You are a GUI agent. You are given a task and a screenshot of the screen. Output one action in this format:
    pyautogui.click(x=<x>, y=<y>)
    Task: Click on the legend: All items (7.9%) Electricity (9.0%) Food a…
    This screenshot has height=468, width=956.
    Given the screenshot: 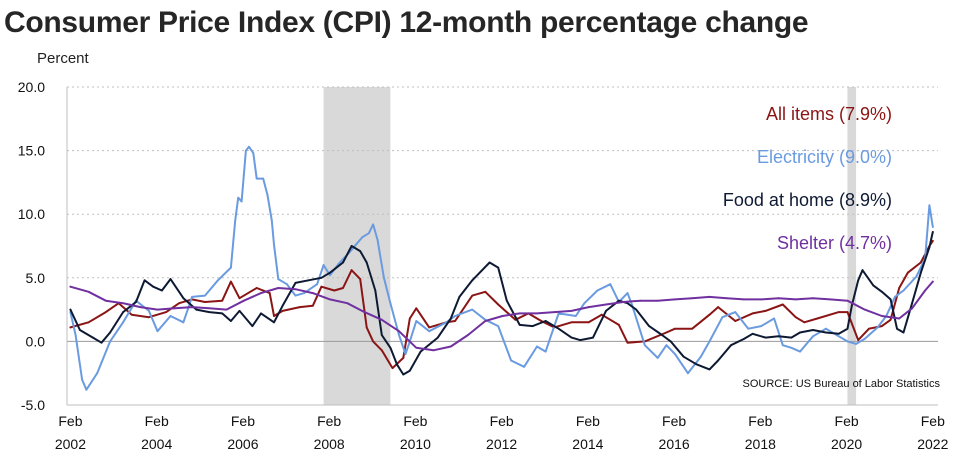 What is the action you would take?
    pyautogui.click(x=807, y=178)
    